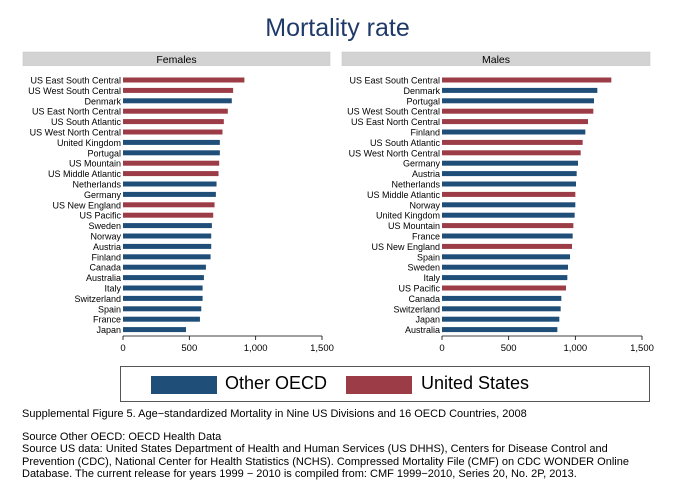  What do you see at coordinates (184, 385) in the screenshot?
I see `legend-swatch-oecd` at bounding box center [184, 385].